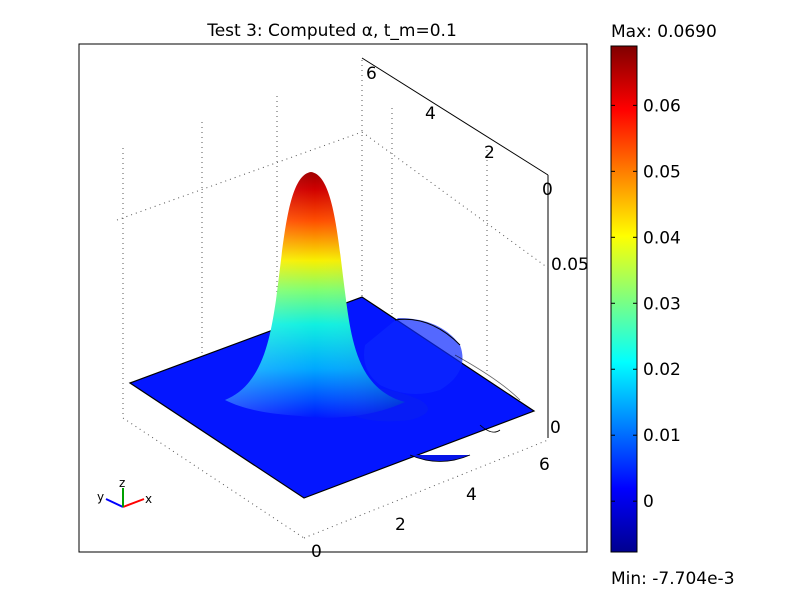 The width and height of the screenshot is (800, 600). Describe the element at coordinates (662, 172) in the screenshot. I see `colorbar-tick-label: 0.05` at that location.